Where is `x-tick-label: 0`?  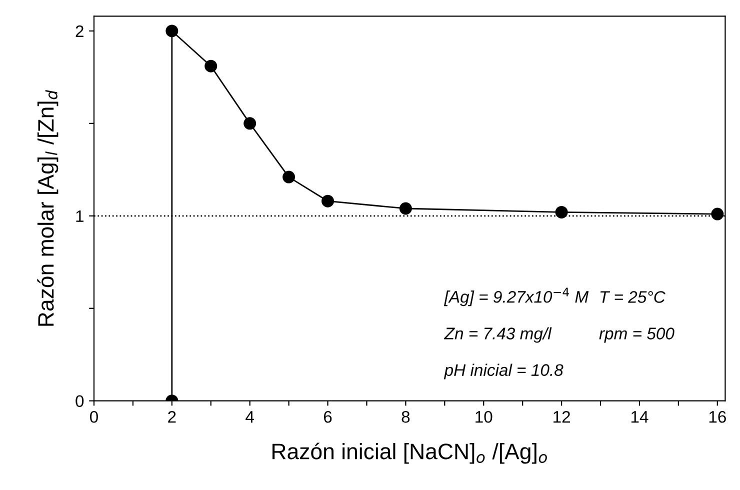 x-tick-label: 0 is located at coordinates (94, 416).